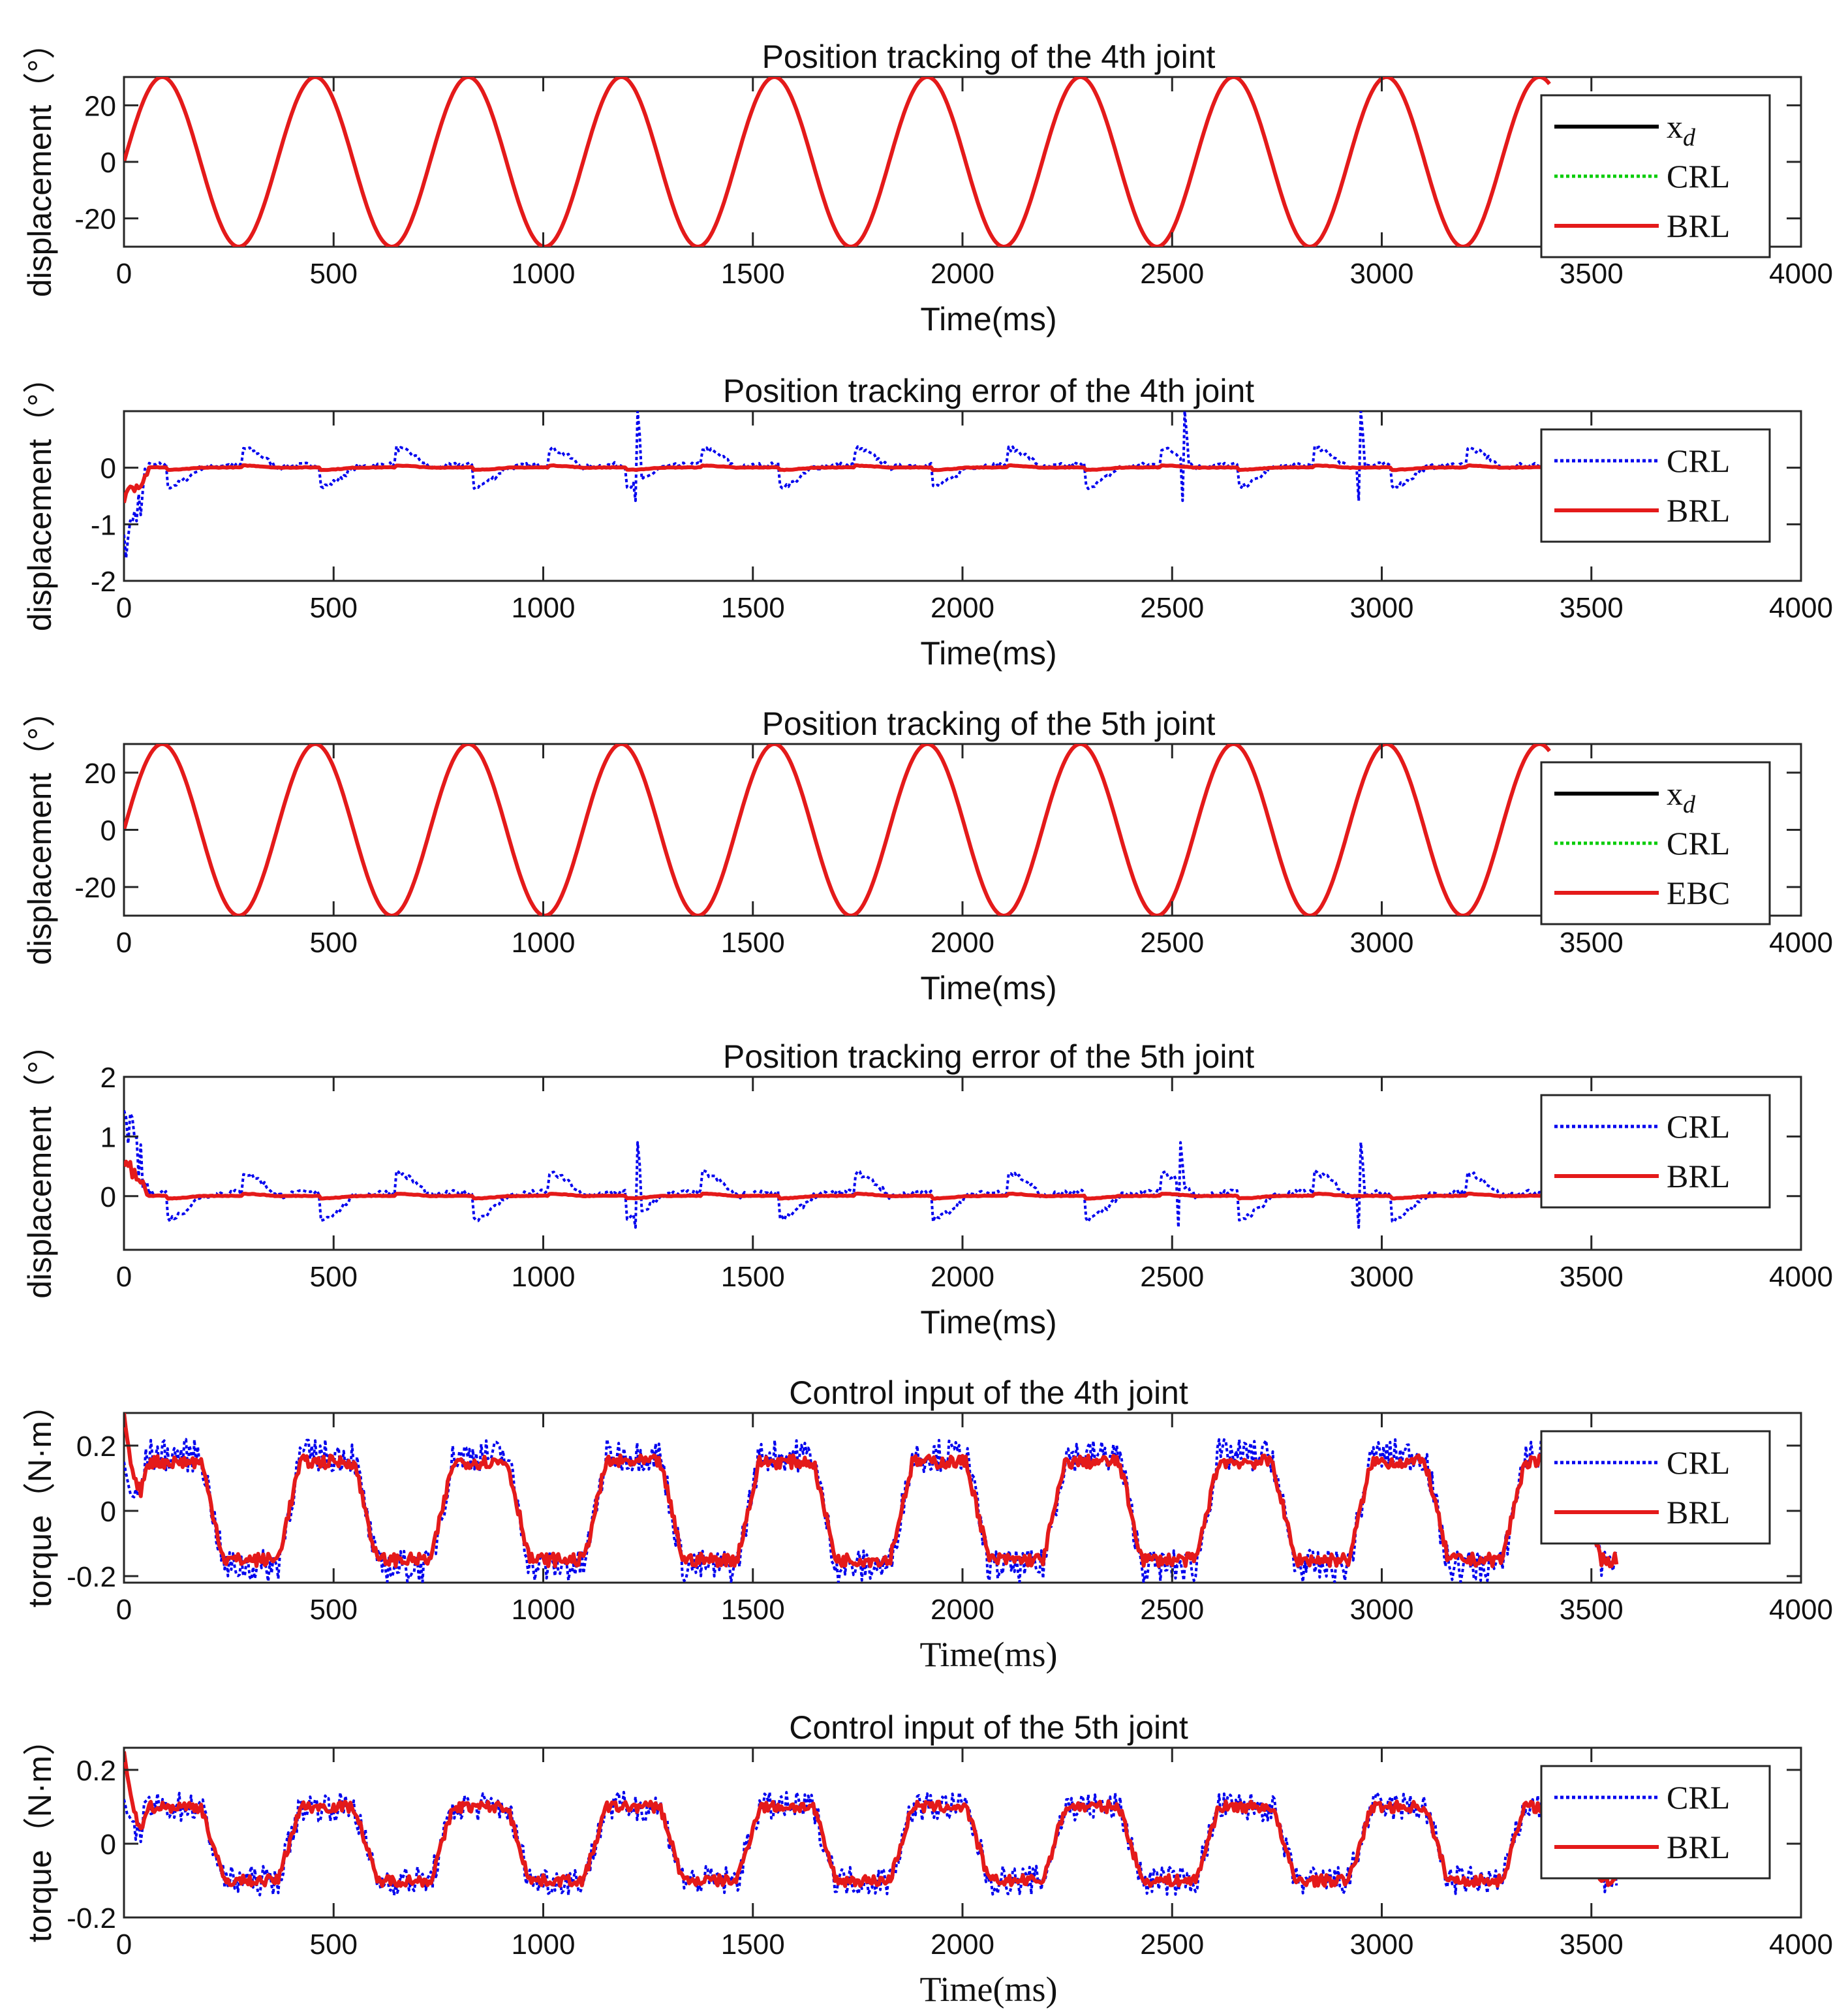 Image resolution: width=1848 pixels, height=2016 pixels. I want to click on legend: xd CRL EBC, so click(1655, 843).